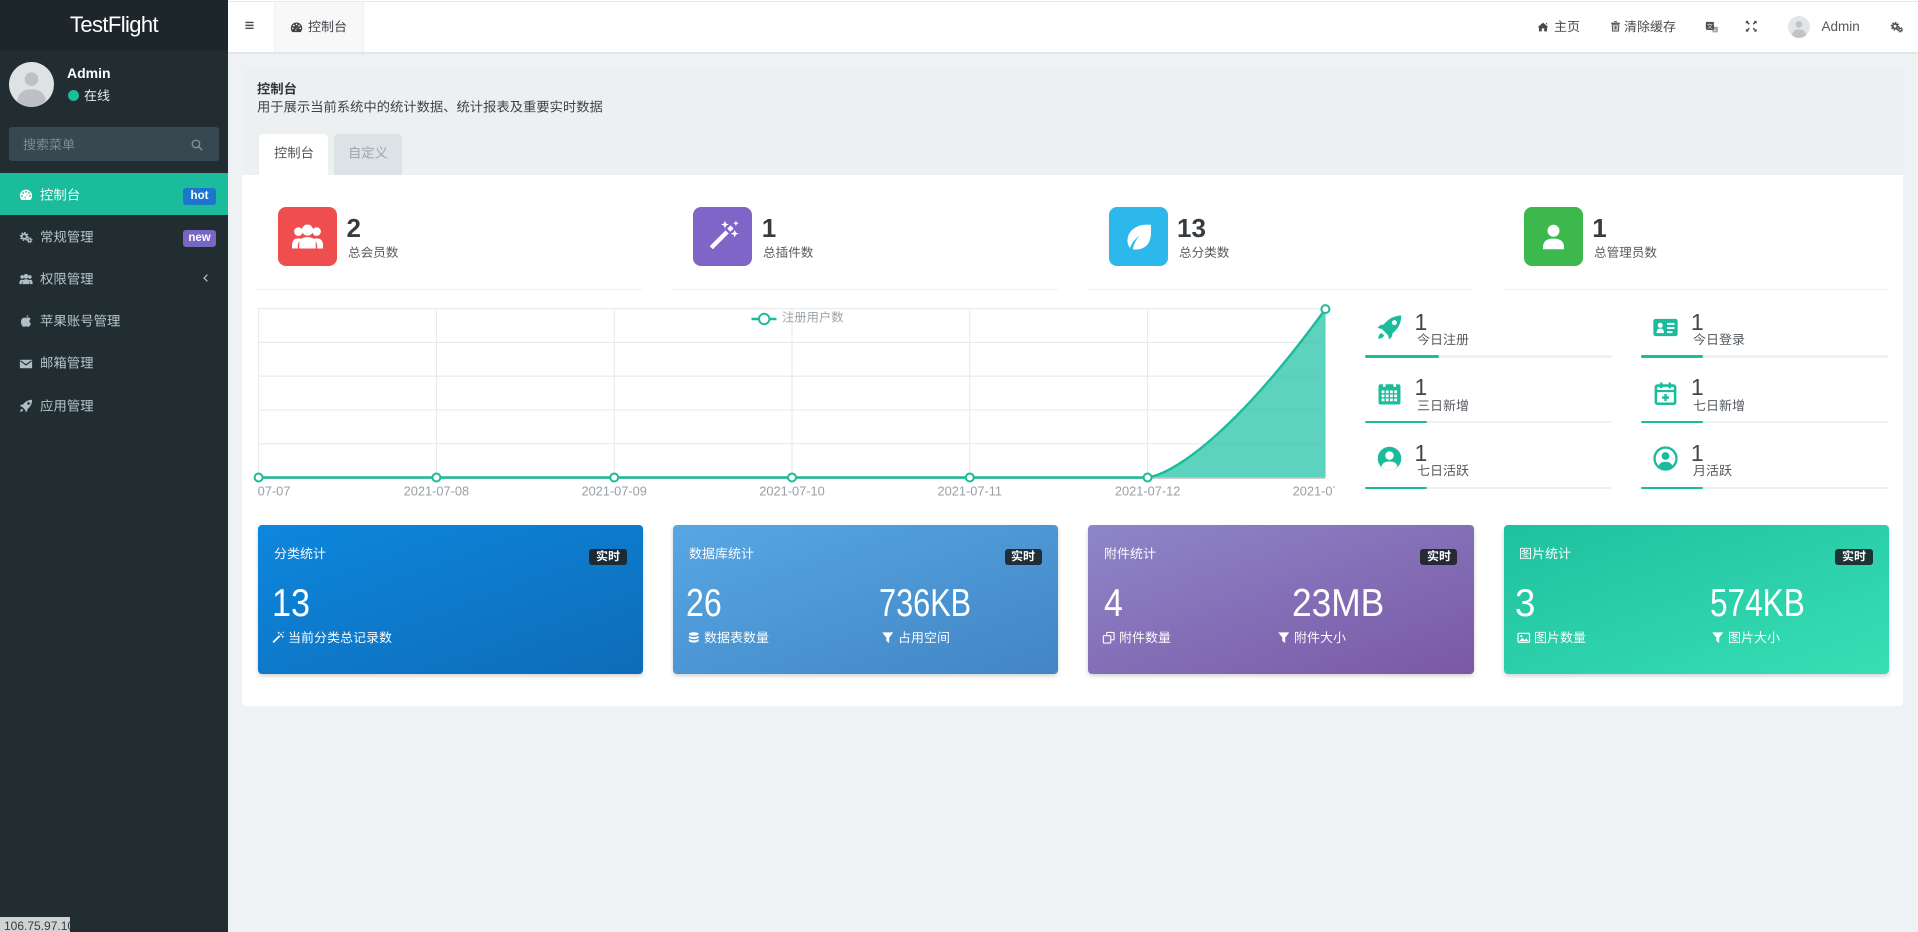 Image resolution: width=1918 pixels, height=932 pixels. I want to click on svg-text: 2021-07-12, so click(1147, 490).